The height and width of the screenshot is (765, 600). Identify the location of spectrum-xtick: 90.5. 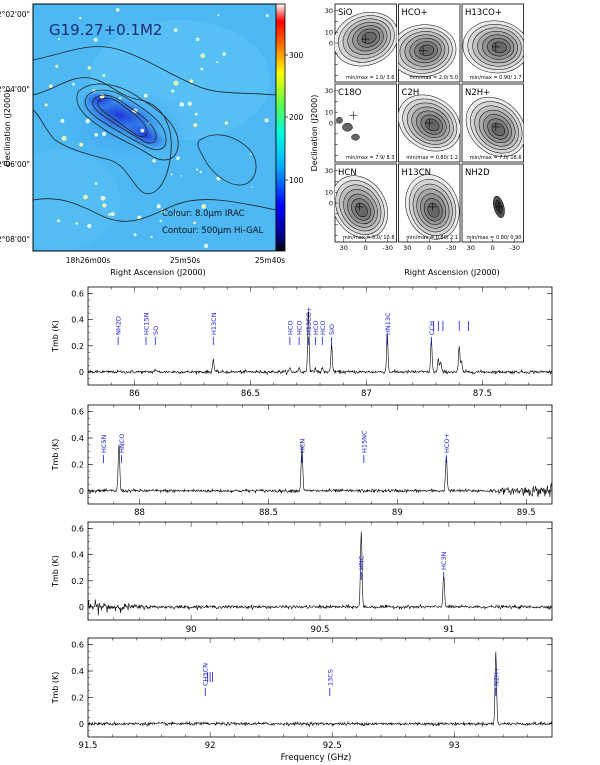
(320, 630).